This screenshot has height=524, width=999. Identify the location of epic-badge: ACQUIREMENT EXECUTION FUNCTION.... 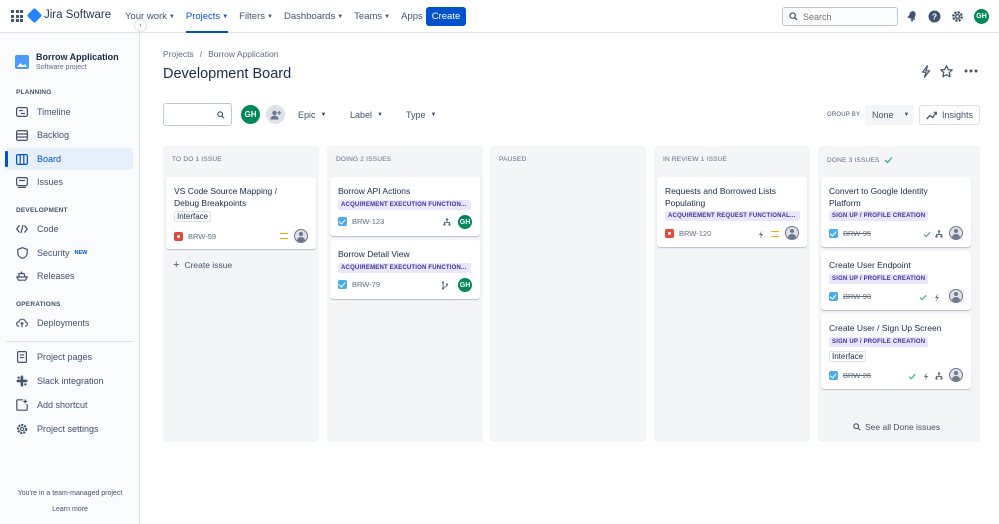
(404, 268).